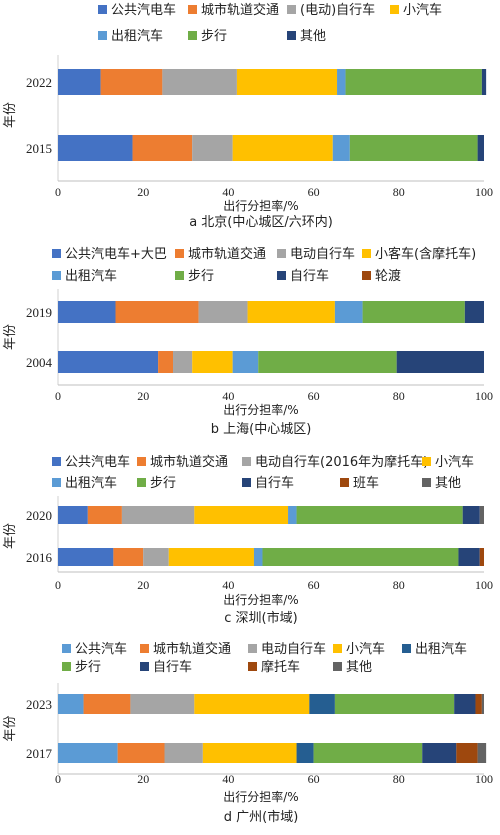 The width and height of the screenshot is (500, 835). I want to click on legend-item: 公共汽电车+大巴, so click(109, 254).